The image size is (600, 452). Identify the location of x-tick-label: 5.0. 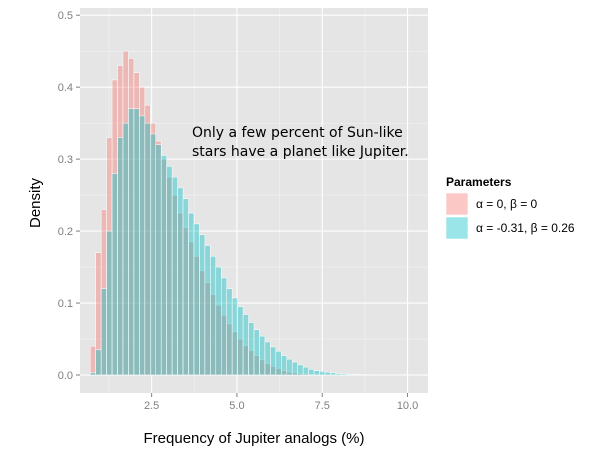
(236, 406).